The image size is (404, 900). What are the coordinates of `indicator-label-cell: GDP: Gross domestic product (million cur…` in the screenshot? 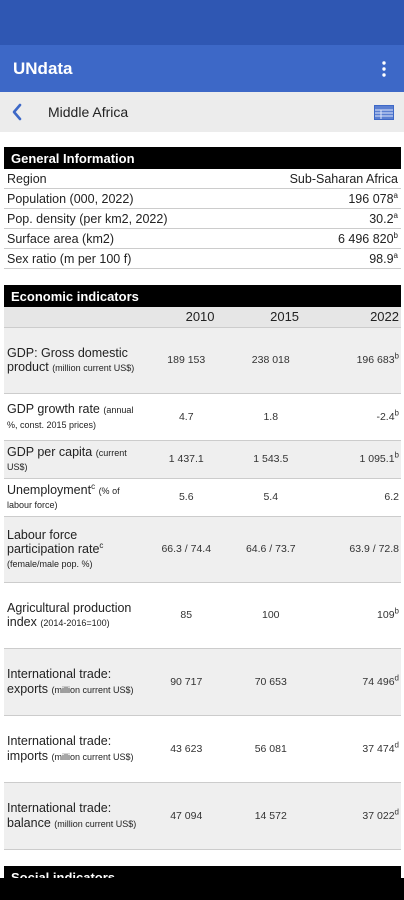 It's located at (74, 360).